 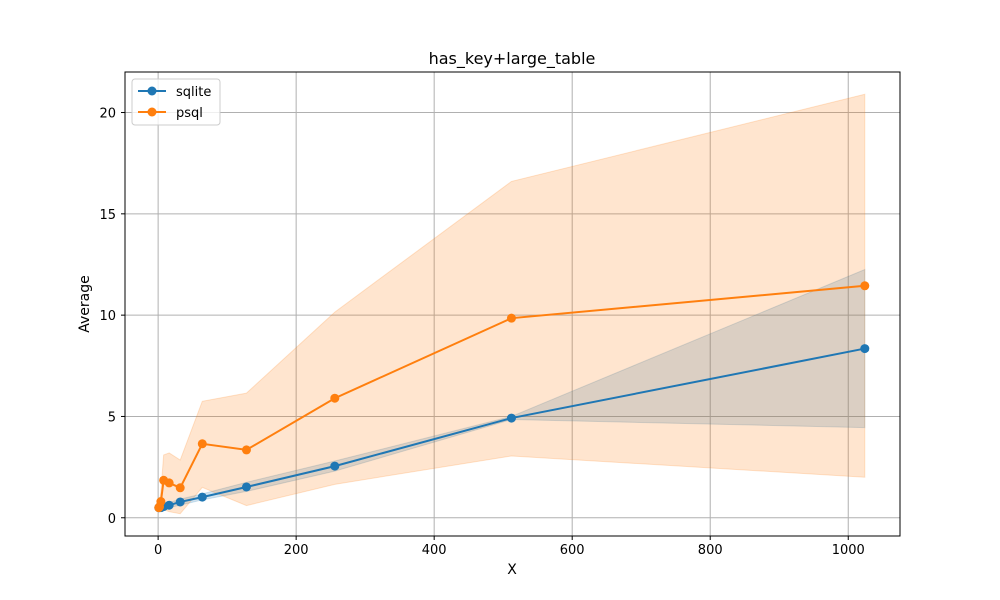 I want to click on y-tick-label: 20, so click(x=107, y=114).